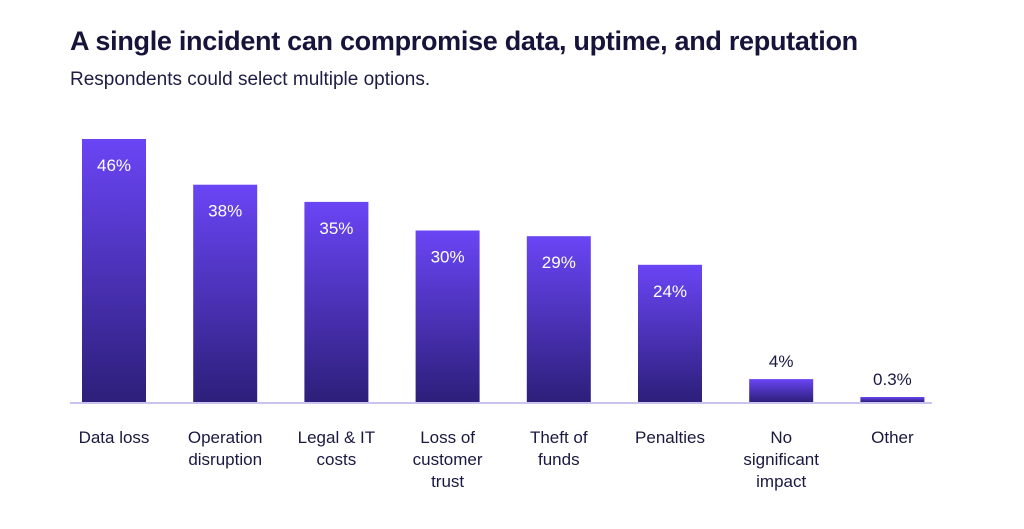  What do you see at coordinates (670, 291) in the screenshot?
I see `value-label-5: 24%` at bounding box center [670, 291].